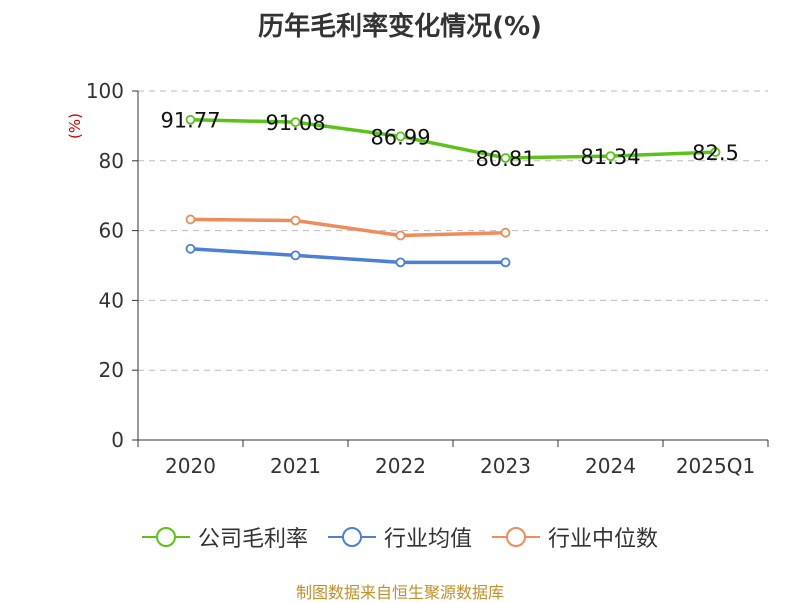 The height and width of the screenshot is (603, 800). I want to click on data-label: 86.99, so click(400, 137).